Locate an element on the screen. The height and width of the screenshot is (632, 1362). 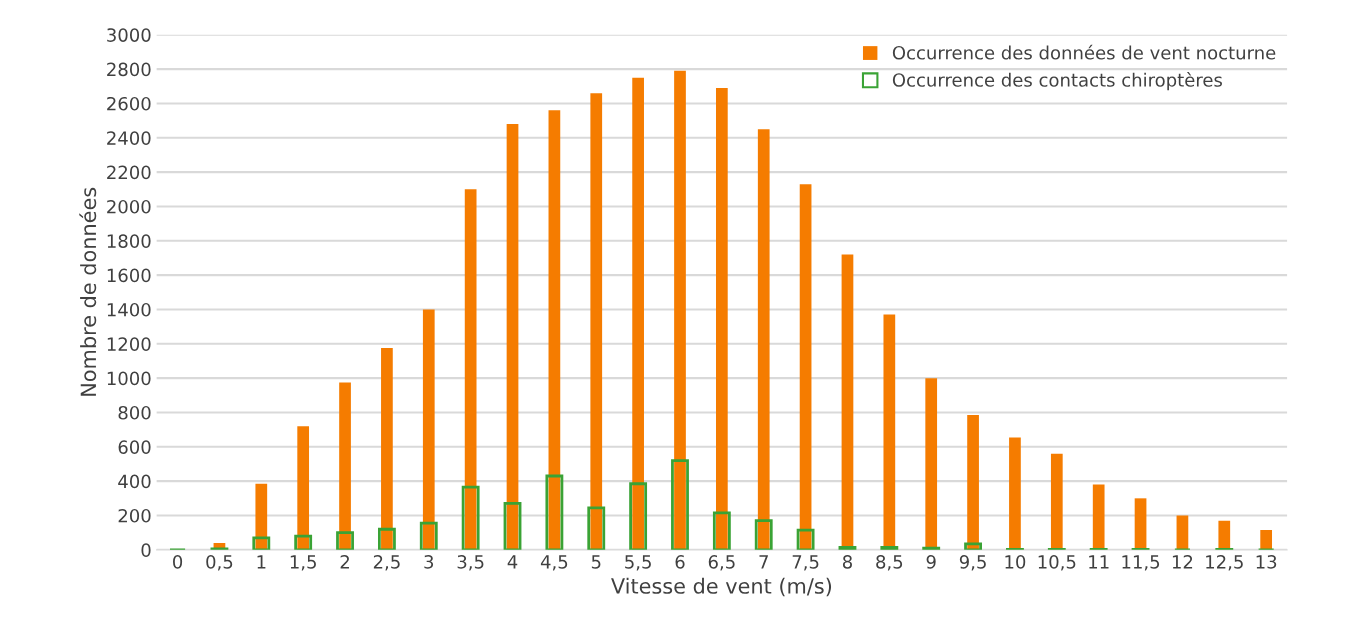
x-tick-label: 9 is located at coordinates (931, 562).